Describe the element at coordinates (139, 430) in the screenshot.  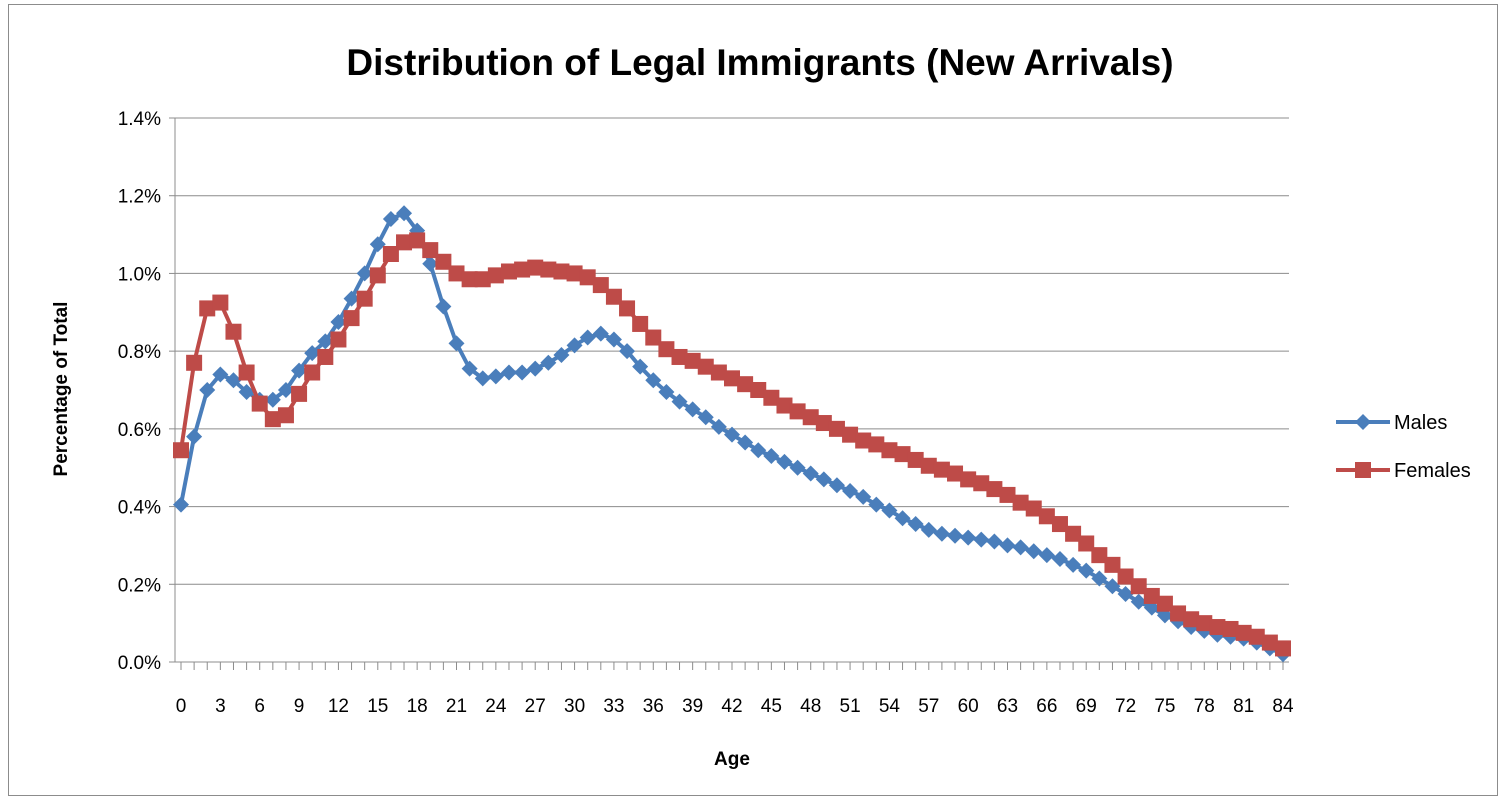
I see `y-tick-label: 0.6%` at that location.